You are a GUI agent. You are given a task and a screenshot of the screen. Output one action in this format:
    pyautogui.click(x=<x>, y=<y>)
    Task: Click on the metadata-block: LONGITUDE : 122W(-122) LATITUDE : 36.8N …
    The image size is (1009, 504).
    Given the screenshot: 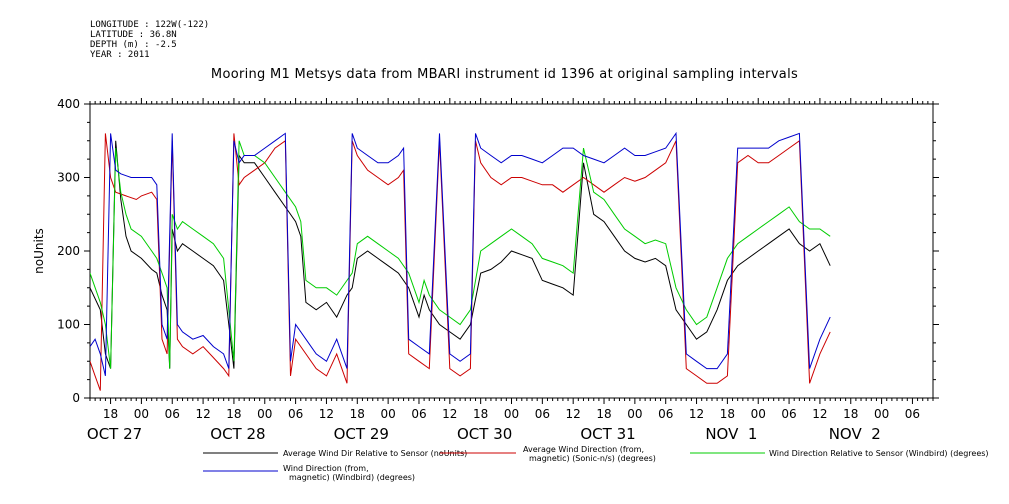 What is the action you would take?
    pyautogui.click(x=149, y=40)
    